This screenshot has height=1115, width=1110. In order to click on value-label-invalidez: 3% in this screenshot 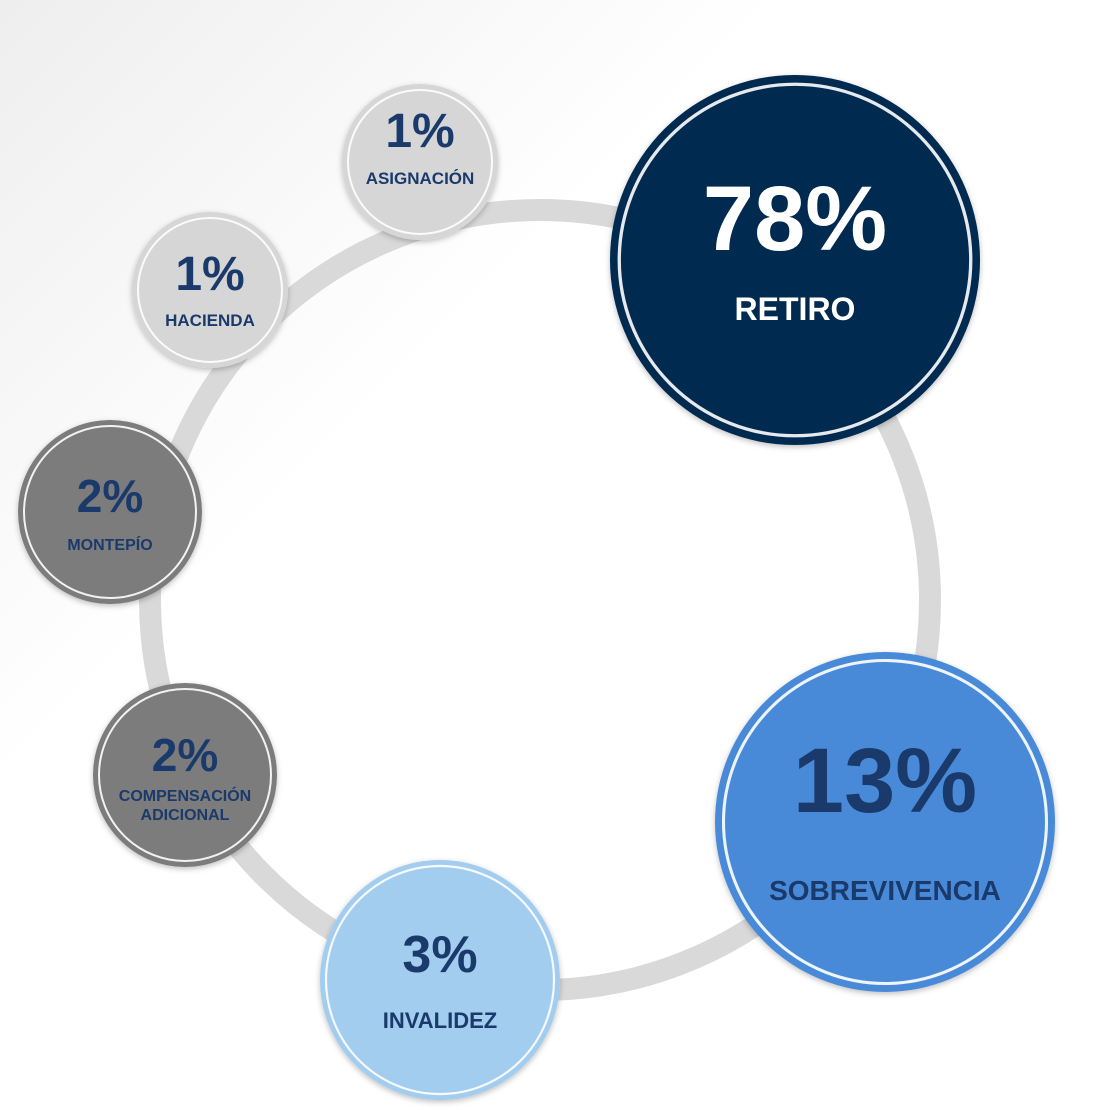, I will do `click(439, 955)`.